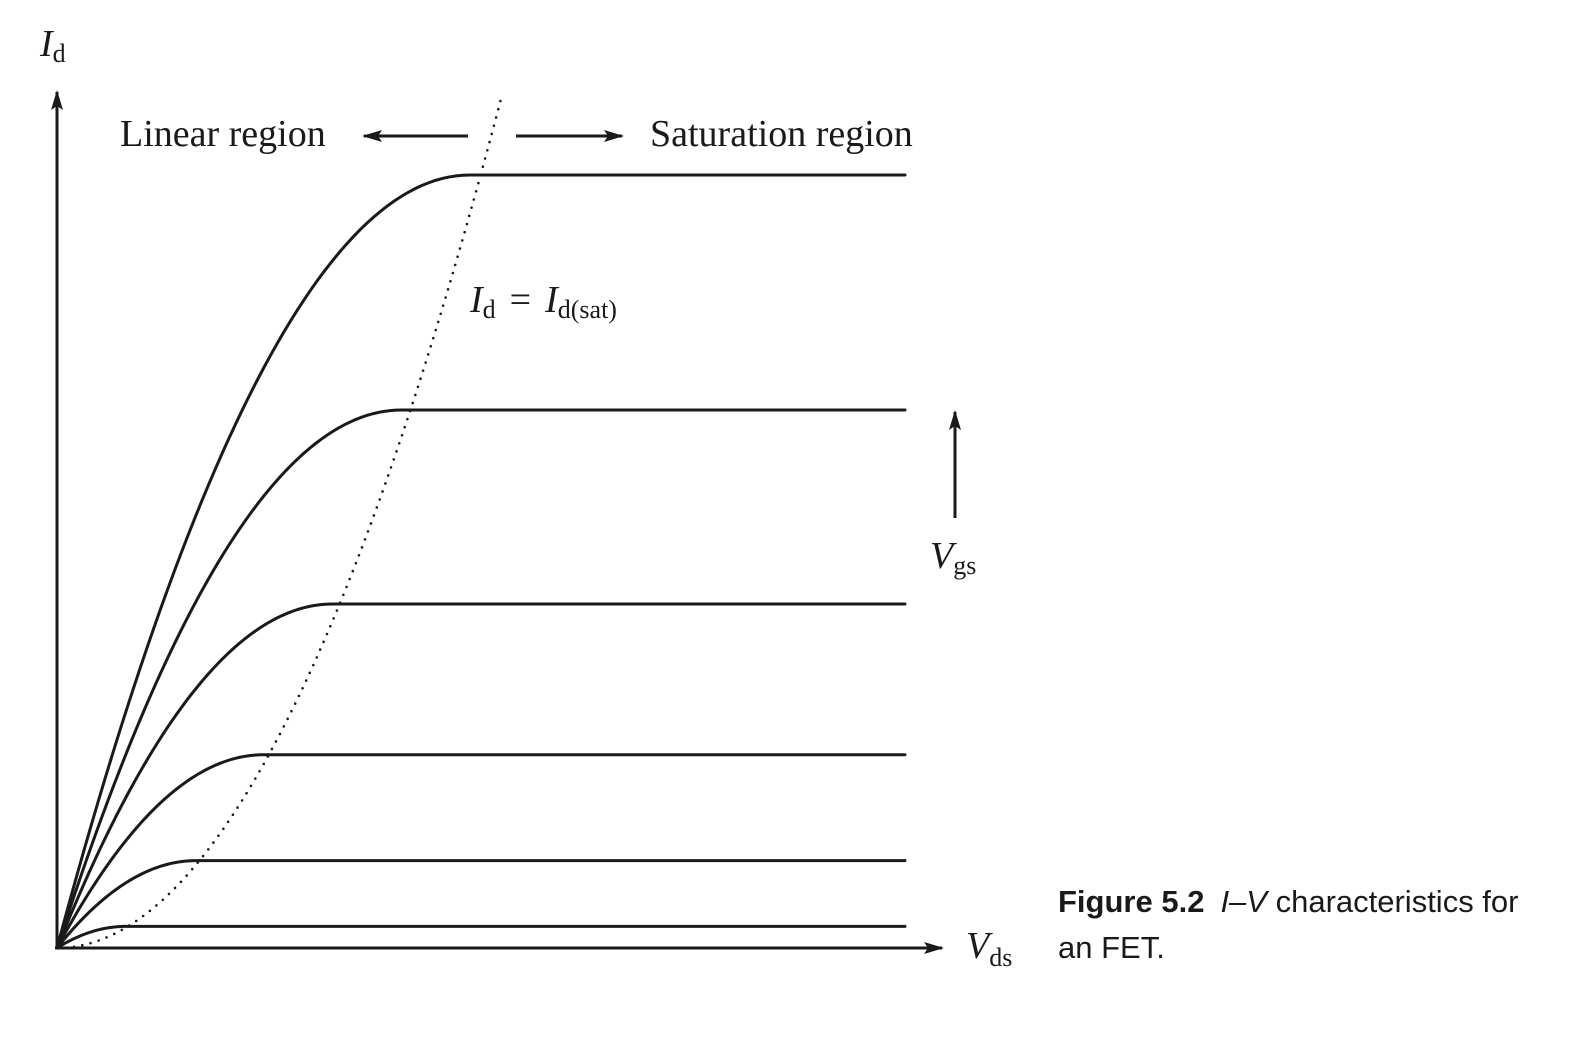  Describe the element at coordinates (223, 134) in the screenshot. I see `linear-region-label: Linear region` at that location.